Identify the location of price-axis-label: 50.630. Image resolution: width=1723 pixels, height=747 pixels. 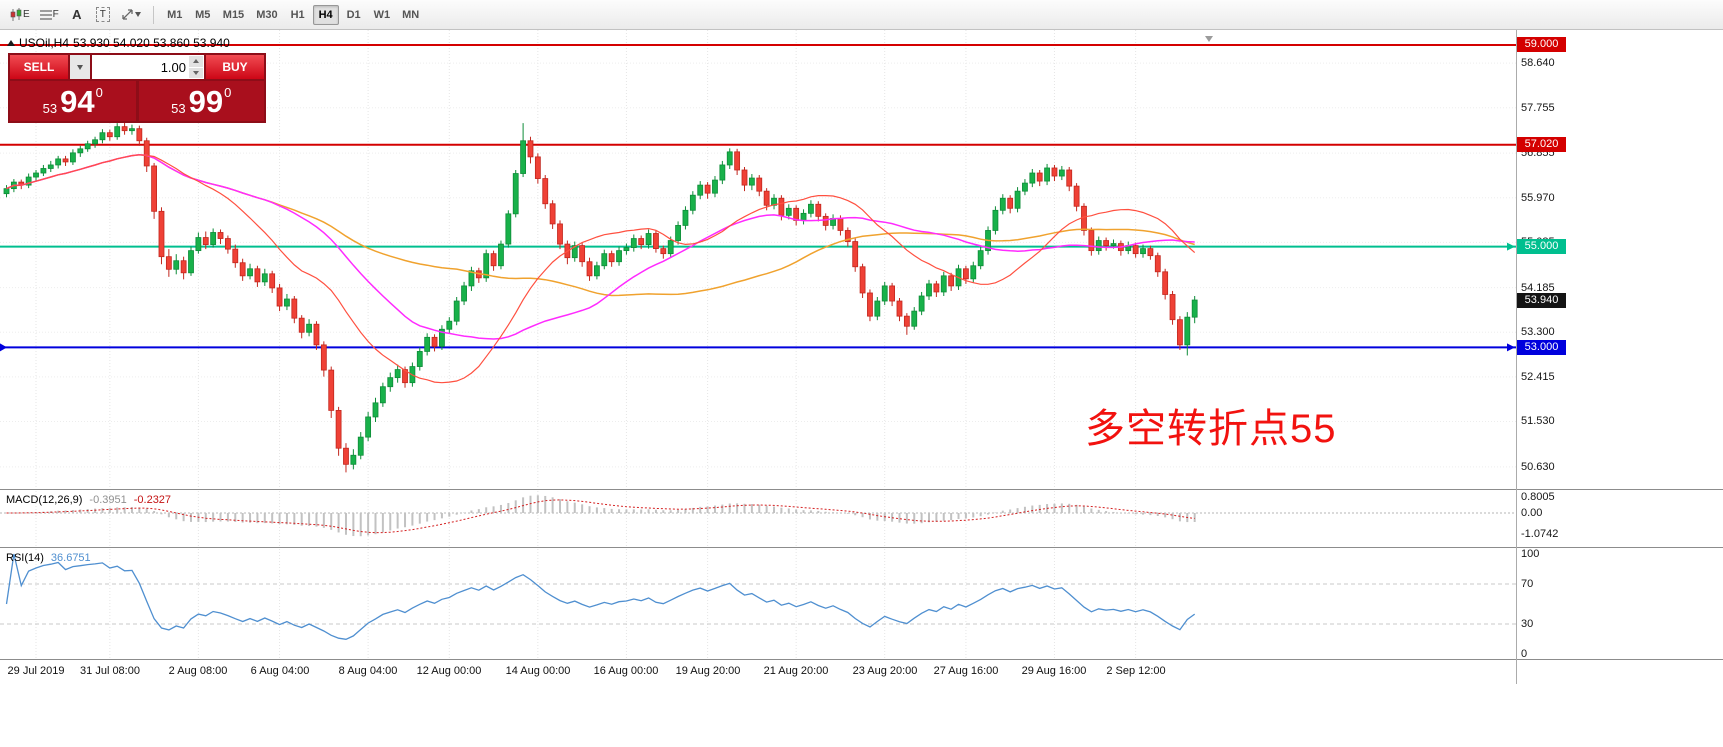
(1538, 467).